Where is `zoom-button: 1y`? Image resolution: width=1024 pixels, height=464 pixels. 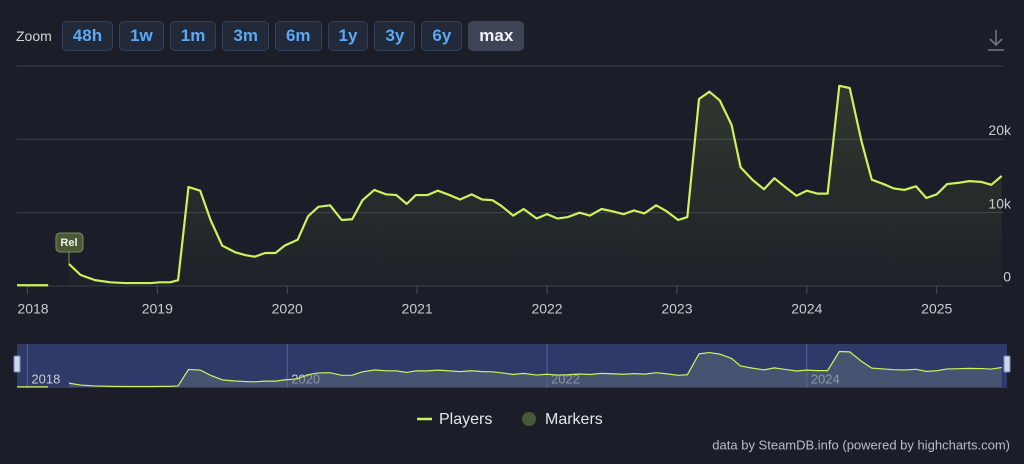
zoom-button: 1y is located at coordinates (348, 36).